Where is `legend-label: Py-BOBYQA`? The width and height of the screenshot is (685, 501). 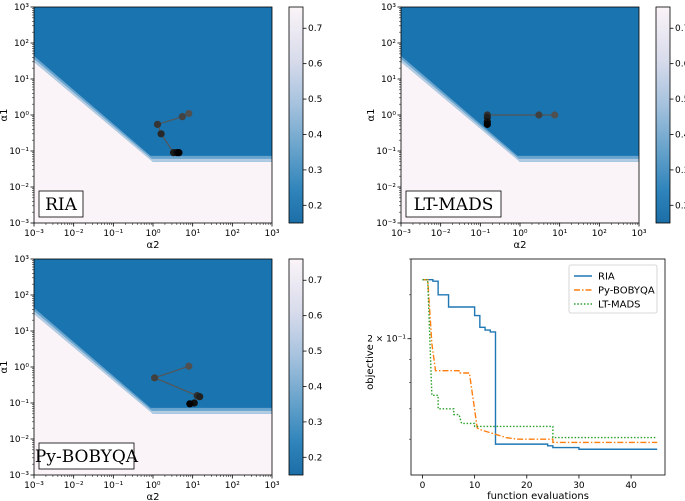
legend-label: Py-BOBYQA is located at coordinates (626, 291).